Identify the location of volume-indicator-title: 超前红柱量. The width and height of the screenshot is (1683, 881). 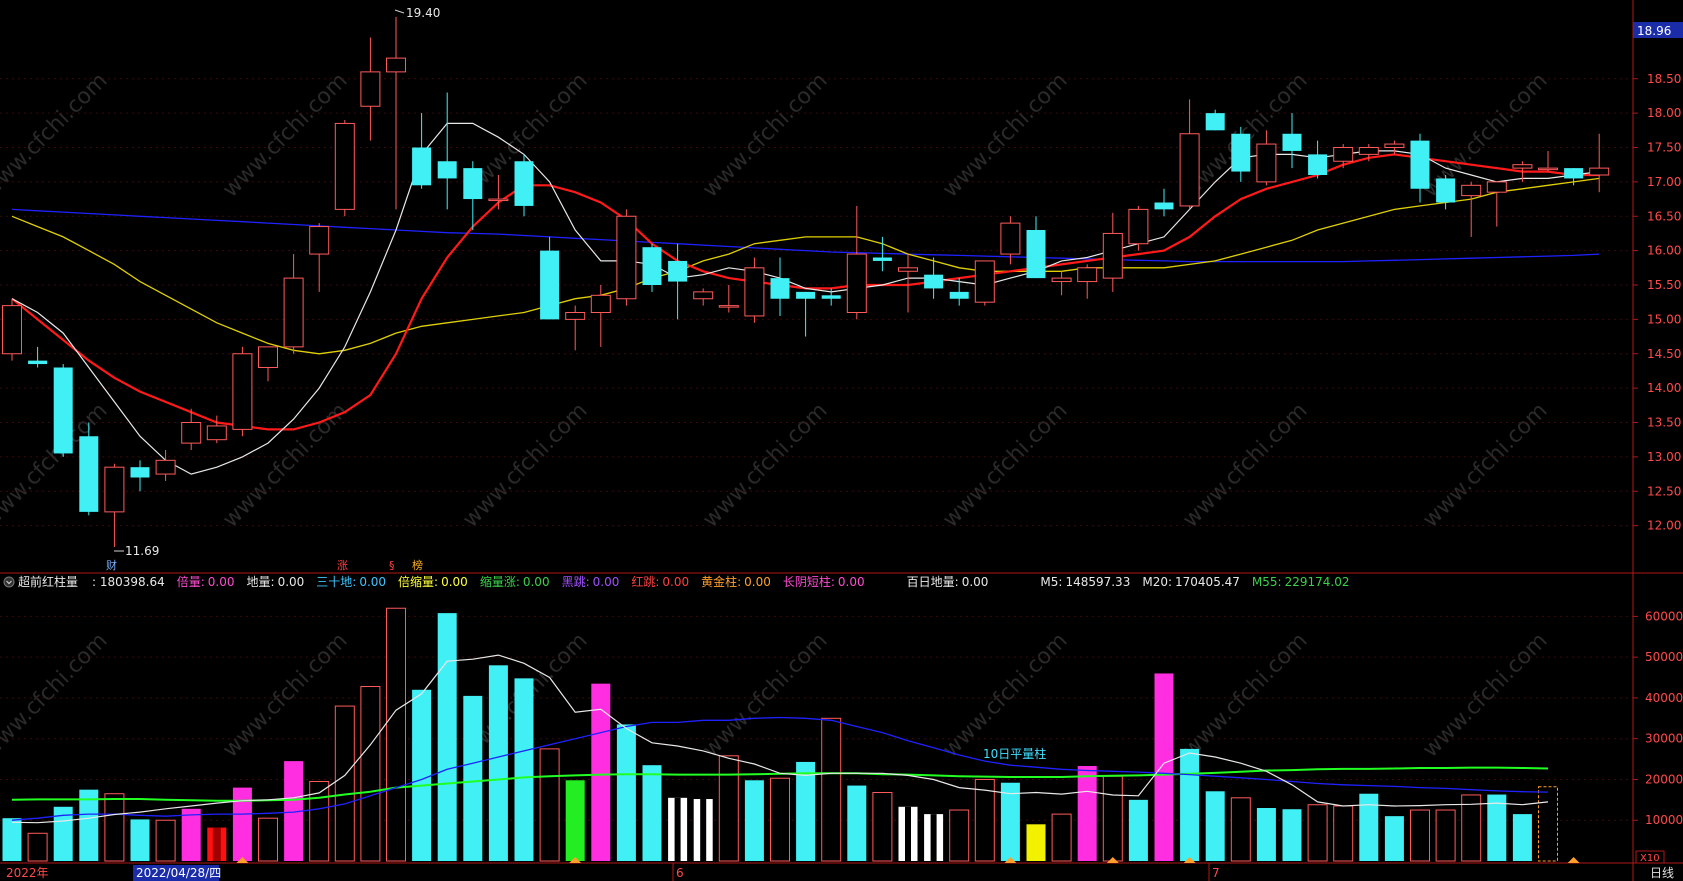
(48, 581).